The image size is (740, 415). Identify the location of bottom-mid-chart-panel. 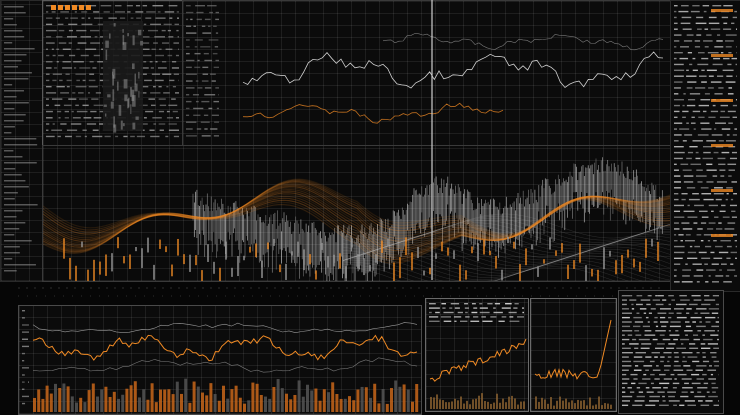
(477, 355).